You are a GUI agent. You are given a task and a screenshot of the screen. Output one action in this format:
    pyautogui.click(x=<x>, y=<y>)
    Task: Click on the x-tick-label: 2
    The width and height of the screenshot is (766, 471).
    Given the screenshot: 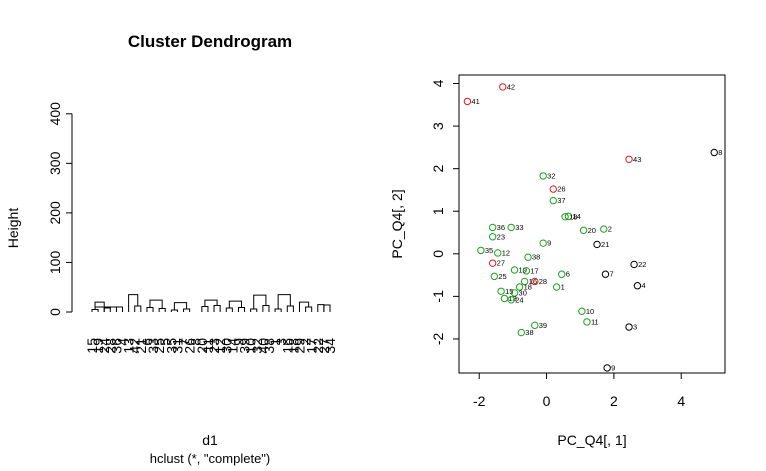 What is the action you would take?
    pyautogui.click(x=614, y=401)
    